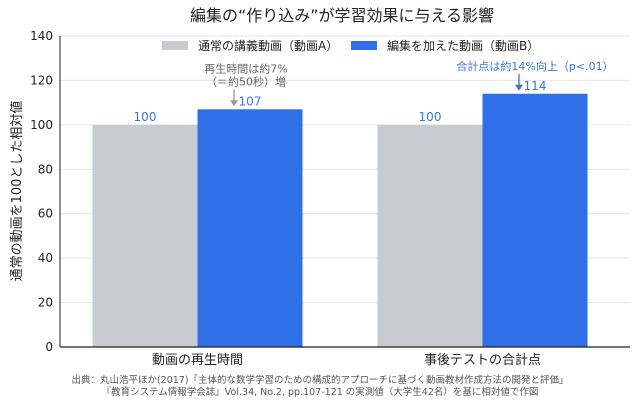 This screenshot has height=408, width=640. Describe the element at coordinates (41, 191) in the screenshot. I see `y-axis-ticks: 0 20 40 60 80 100 120 140` at that location.